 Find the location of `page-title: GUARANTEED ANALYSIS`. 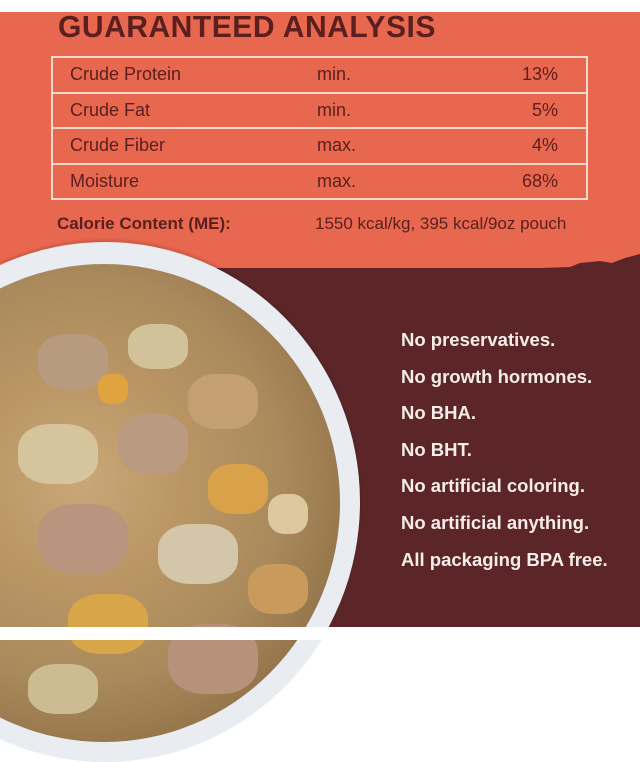

page-title: GUARANTEED ANALYSIS is located at coordinates (247, 28).